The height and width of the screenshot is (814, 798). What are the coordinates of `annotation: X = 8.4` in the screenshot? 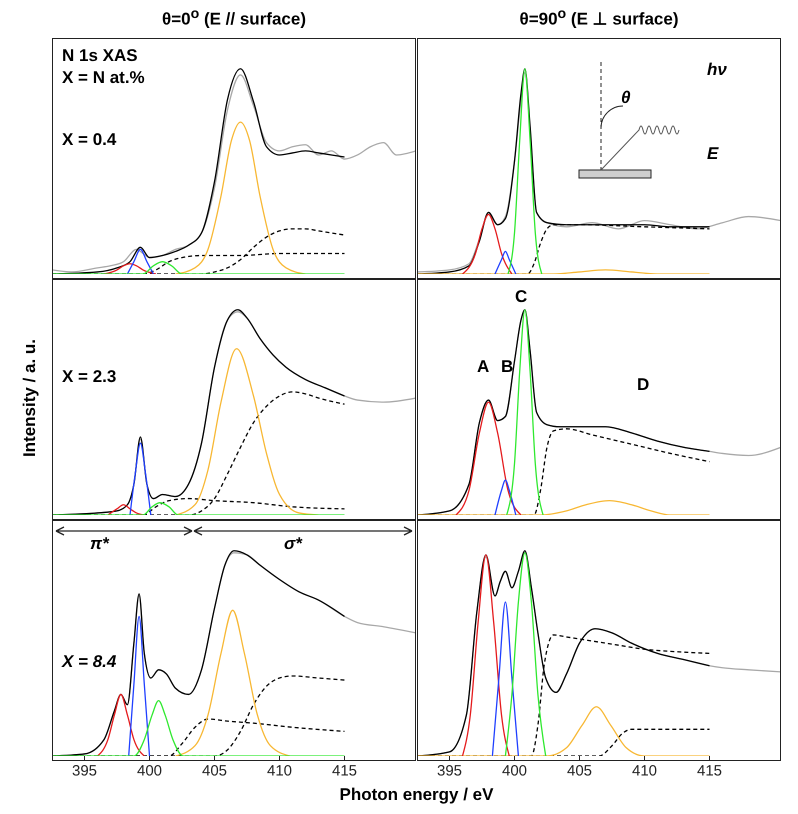 It's located at (89, 662).